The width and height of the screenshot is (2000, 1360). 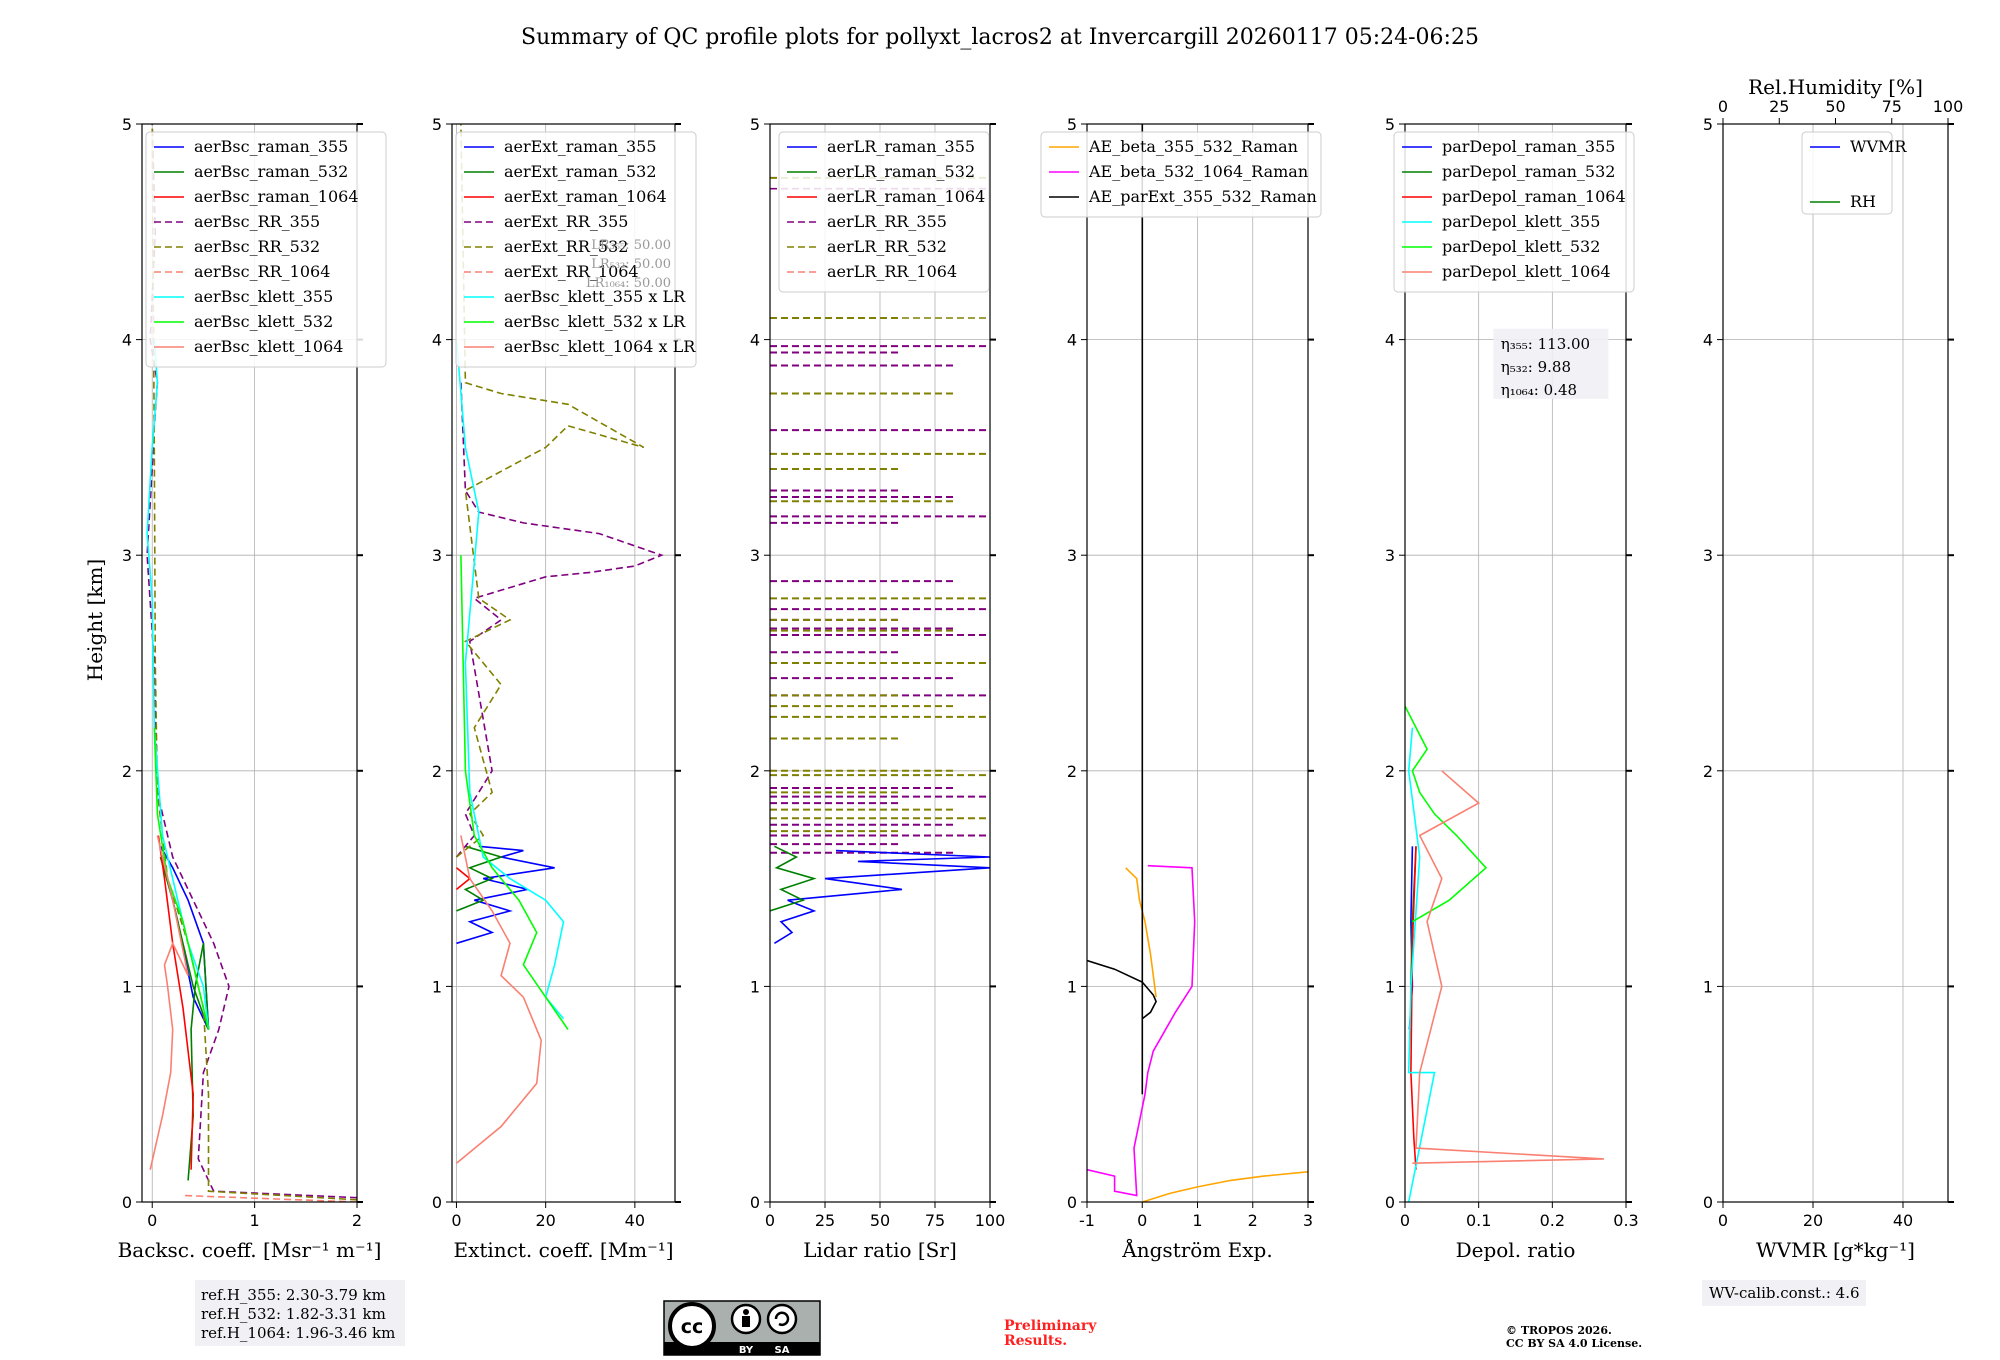 I want to click on bsc-legend-label-1: aerBsc_raman_532, so click(x=271, y=171).